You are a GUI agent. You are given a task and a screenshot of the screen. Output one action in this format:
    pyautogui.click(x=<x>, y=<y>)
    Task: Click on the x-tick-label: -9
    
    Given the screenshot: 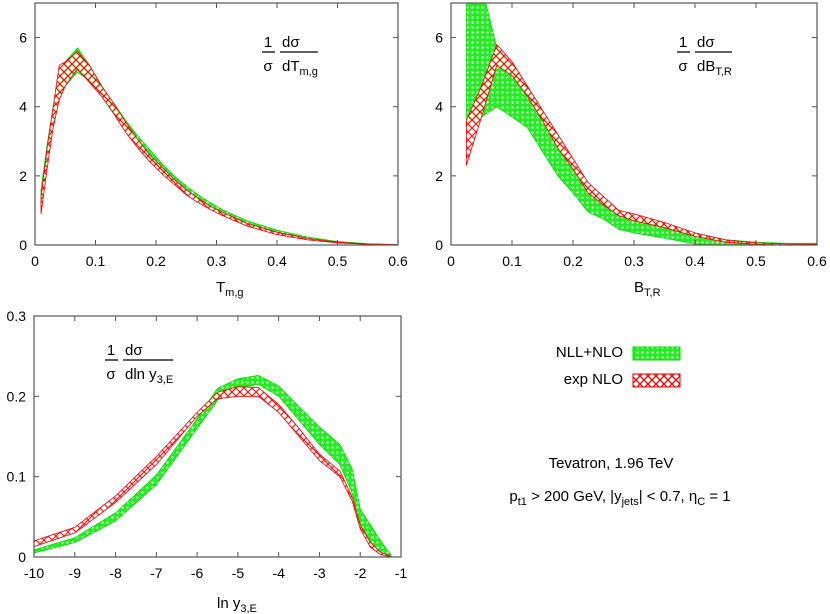 What is the action you would take?
    pyautogui.click(x=75, y=573)
    